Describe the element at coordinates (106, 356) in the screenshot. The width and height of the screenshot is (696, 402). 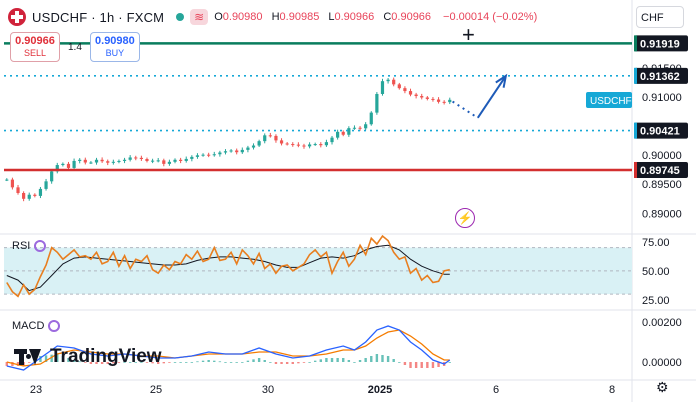
I see `tradingview-wordmark: TradingView` at that location.